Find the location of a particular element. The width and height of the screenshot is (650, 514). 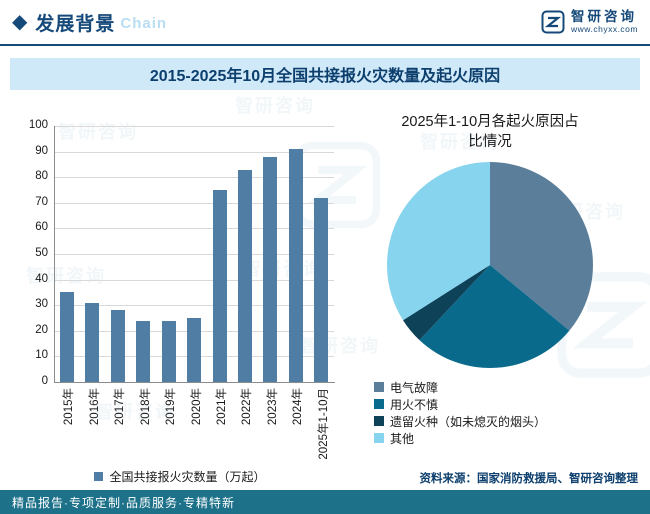

y-axis-tick-label: 0 is located at coordinates (44, 381).